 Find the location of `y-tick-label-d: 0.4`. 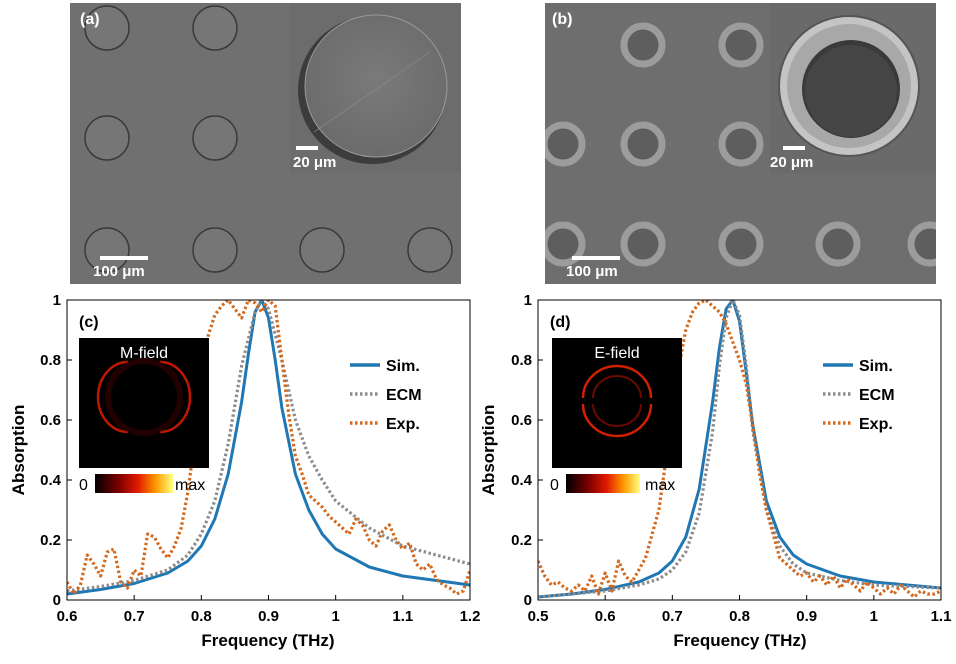

y-tick-label-d: 0.4 is located at coordinates (522, 480).